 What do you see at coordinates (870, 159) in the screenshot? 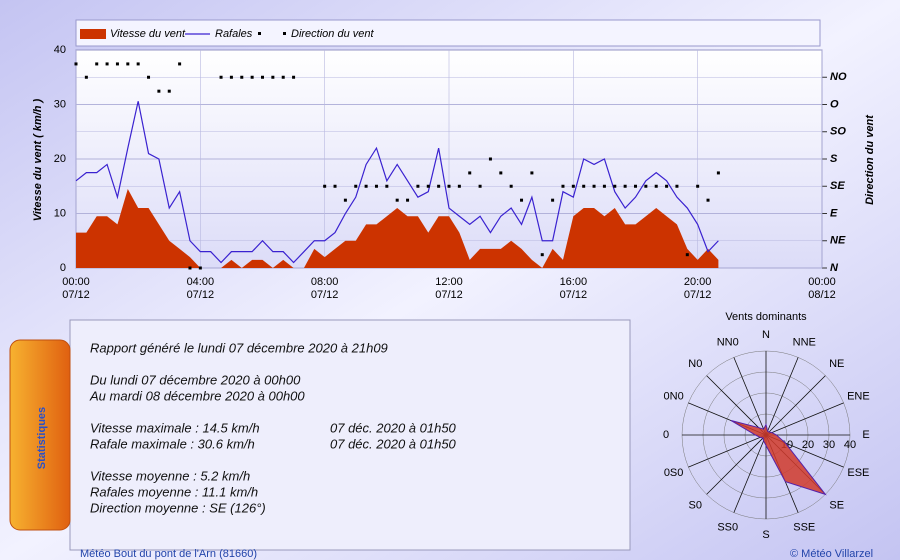
I see `y2-axis-title: Direction du vent` at bounding box center [870, 159].